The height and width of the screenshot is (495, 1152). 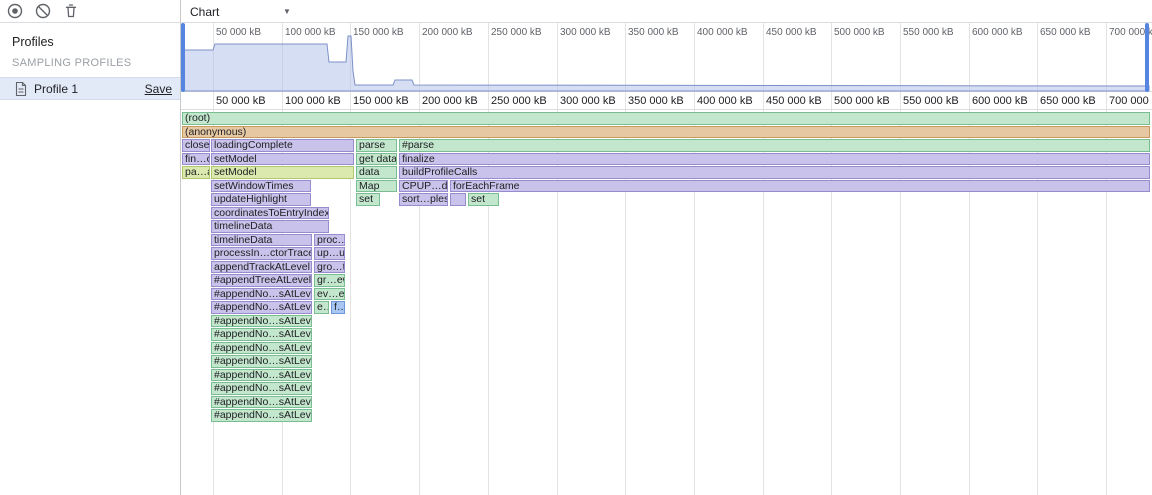 What do you see at coordinates (791, 32) in the screenshot?
I see `overview-tick-label: 450 000 kB` at bounding box center [791, 32].